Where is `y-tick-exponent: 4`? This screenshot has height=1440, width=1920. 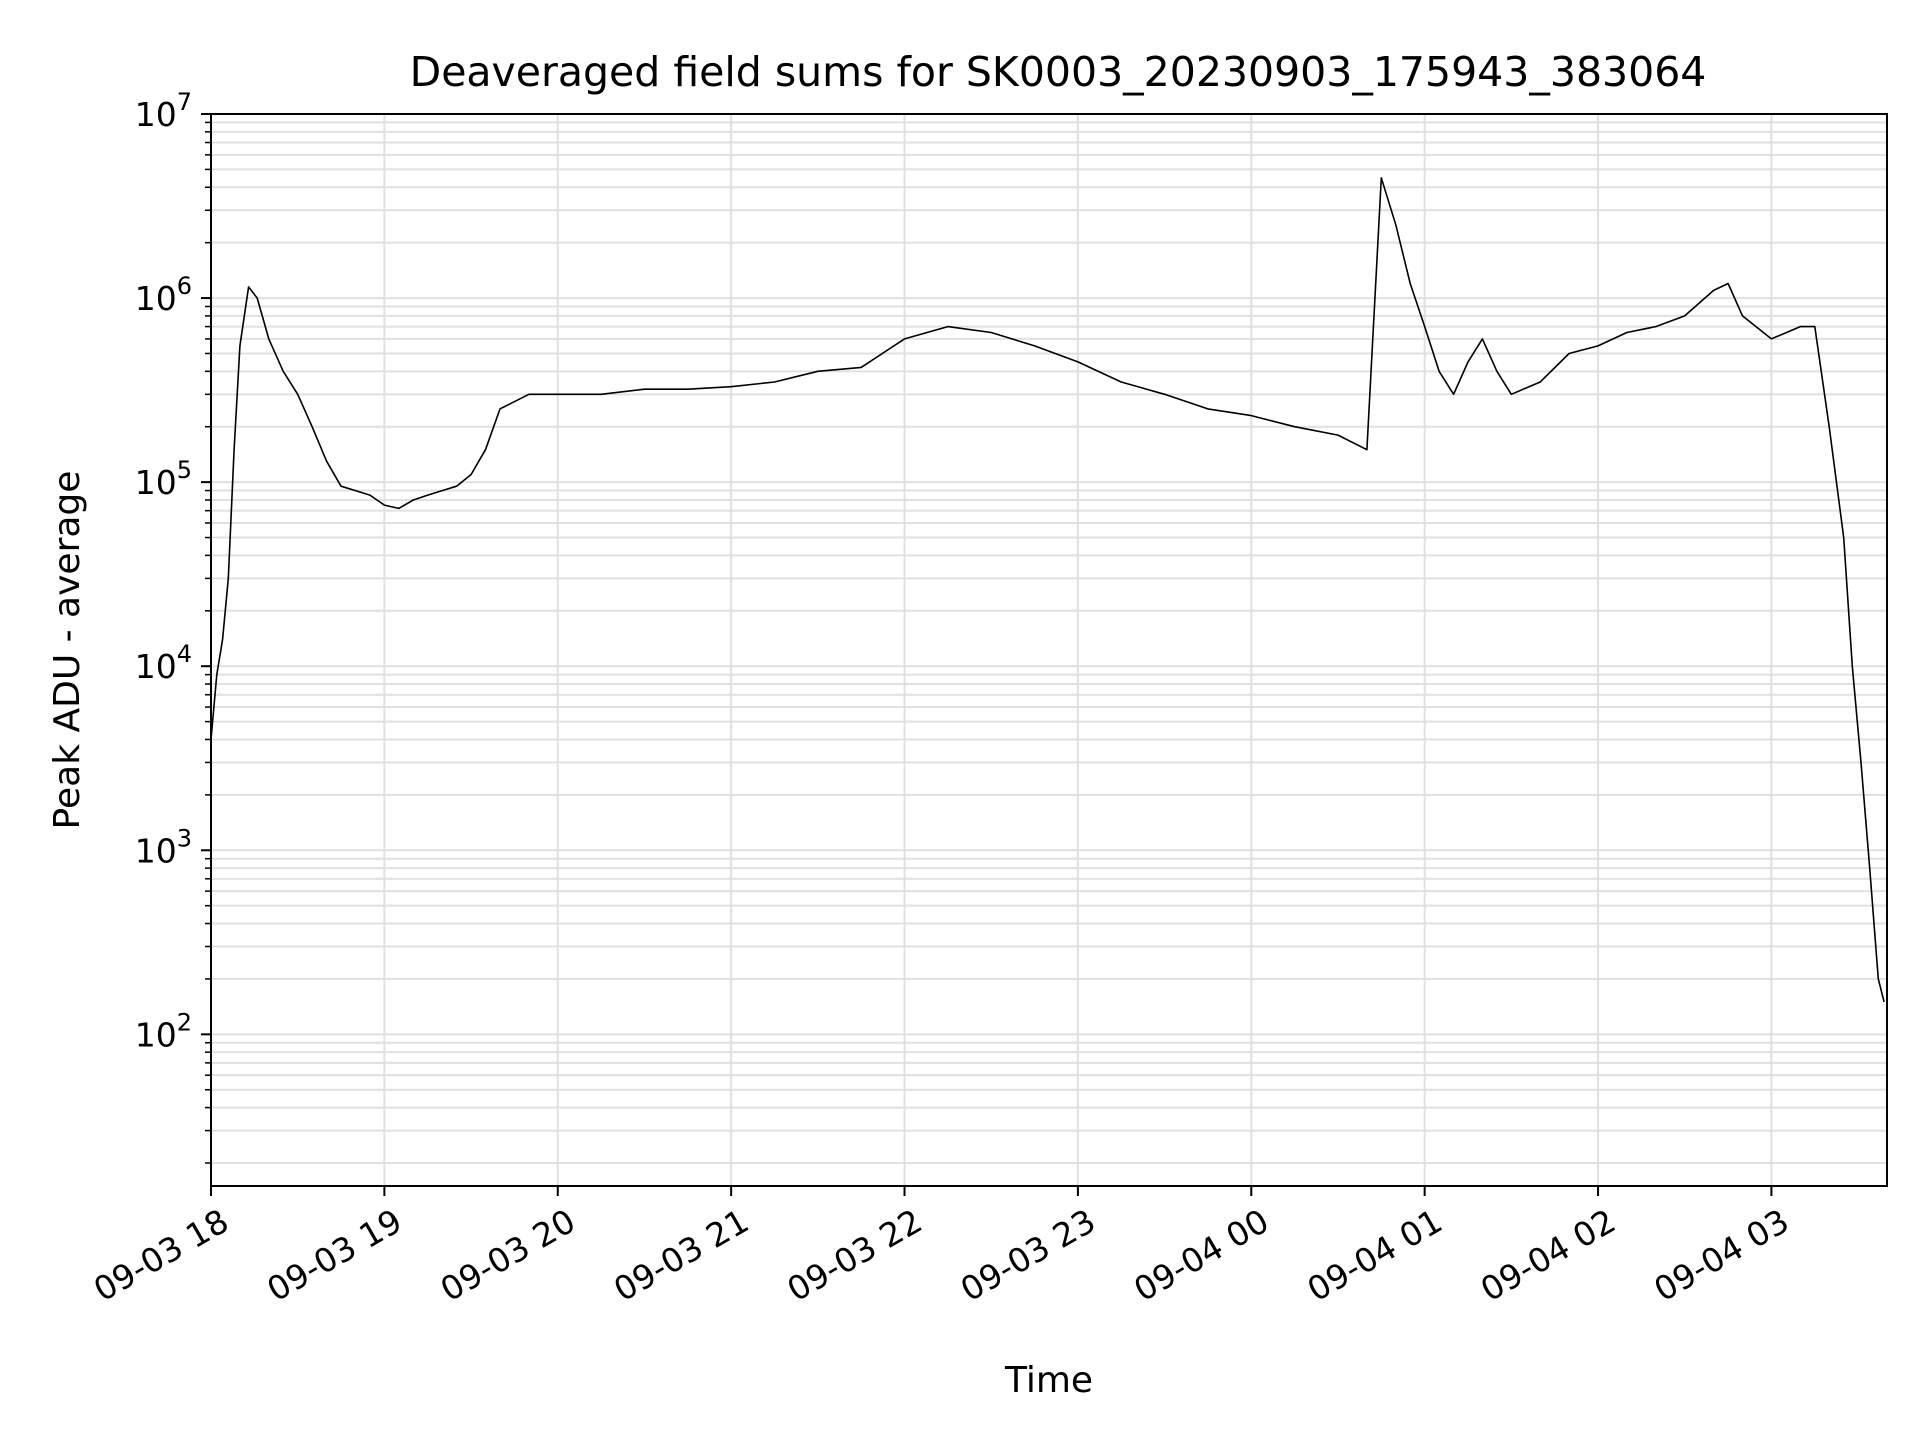
y-tick-exponent: 4 is located at coordinates (184, 654).